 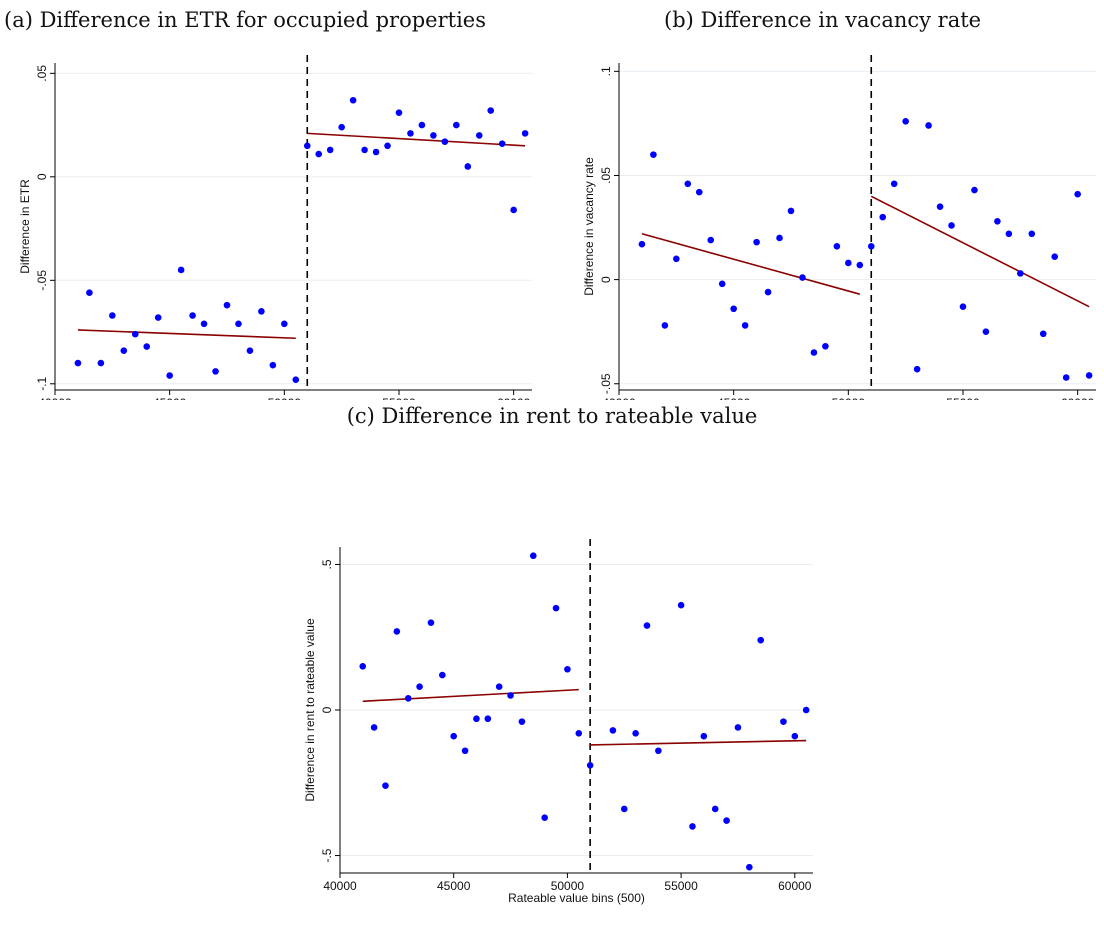 I want to click on x-tick-label: 60000, so click(x=514, y=398).